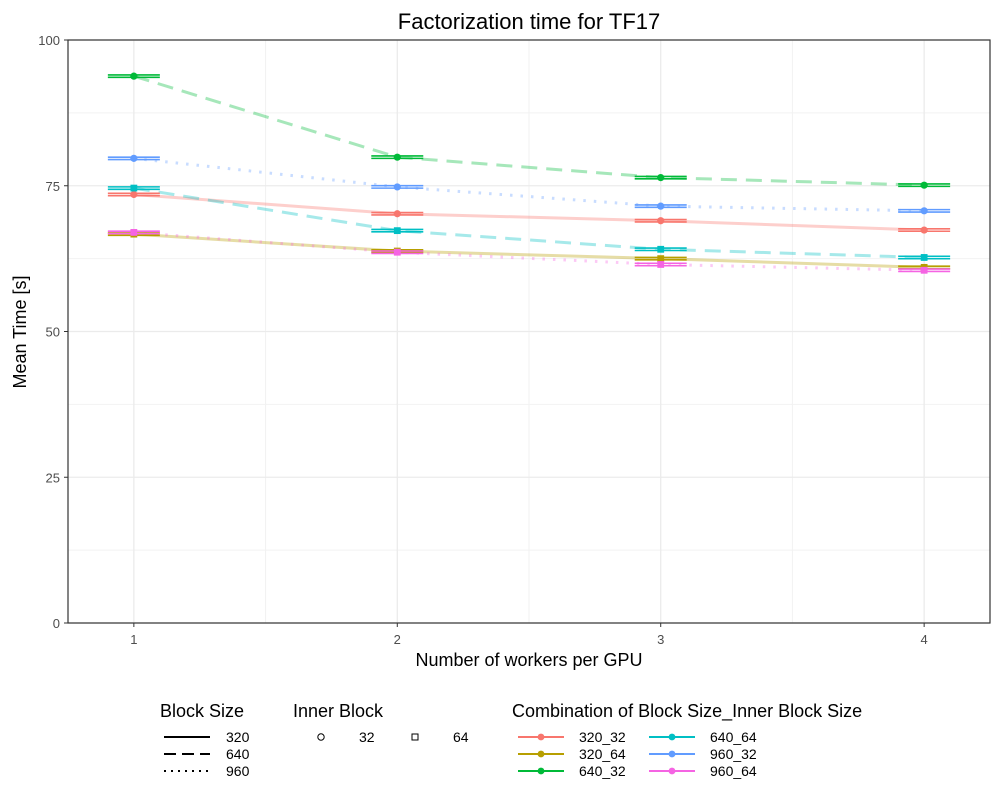 Image resolution: width=1000 pixels, height=800 pixels. Describe the element at coordinates (53, 186) in the screenshot. I see `y-tick-label: 75` at that location.